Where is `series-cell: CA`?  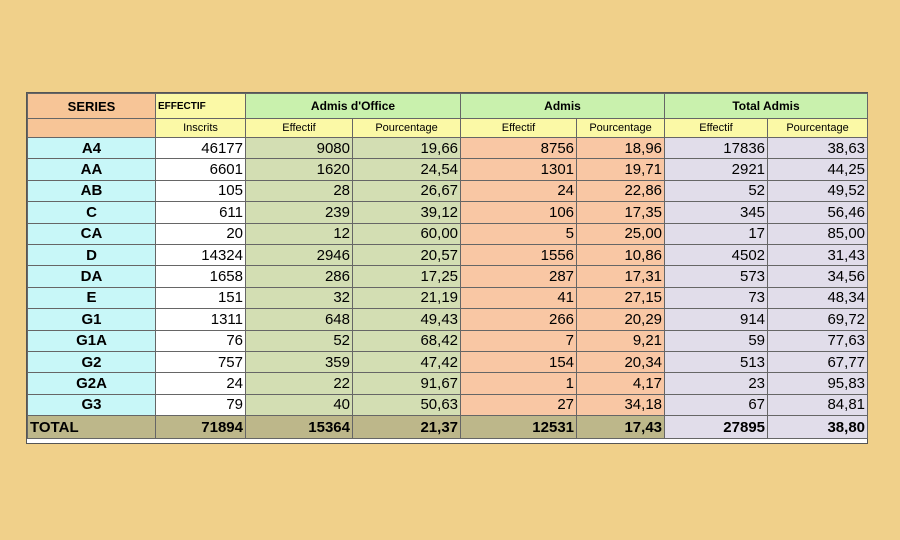 series-cell: CA is located at coordinates (91, 233).